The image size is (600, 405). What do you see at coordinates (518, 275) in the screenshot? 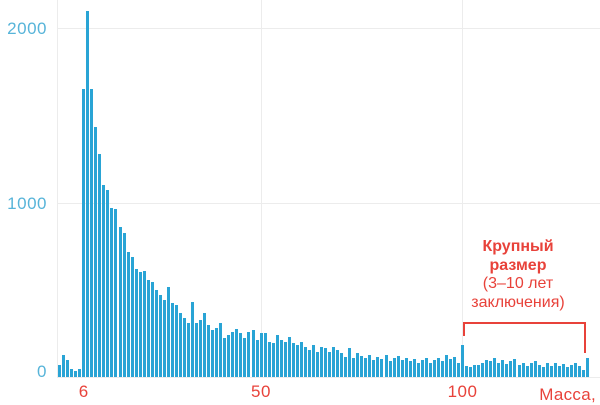
I see `large-size-annotation: Крупный размер (3–10 лет заключения)` at bounding box center [518, 275].